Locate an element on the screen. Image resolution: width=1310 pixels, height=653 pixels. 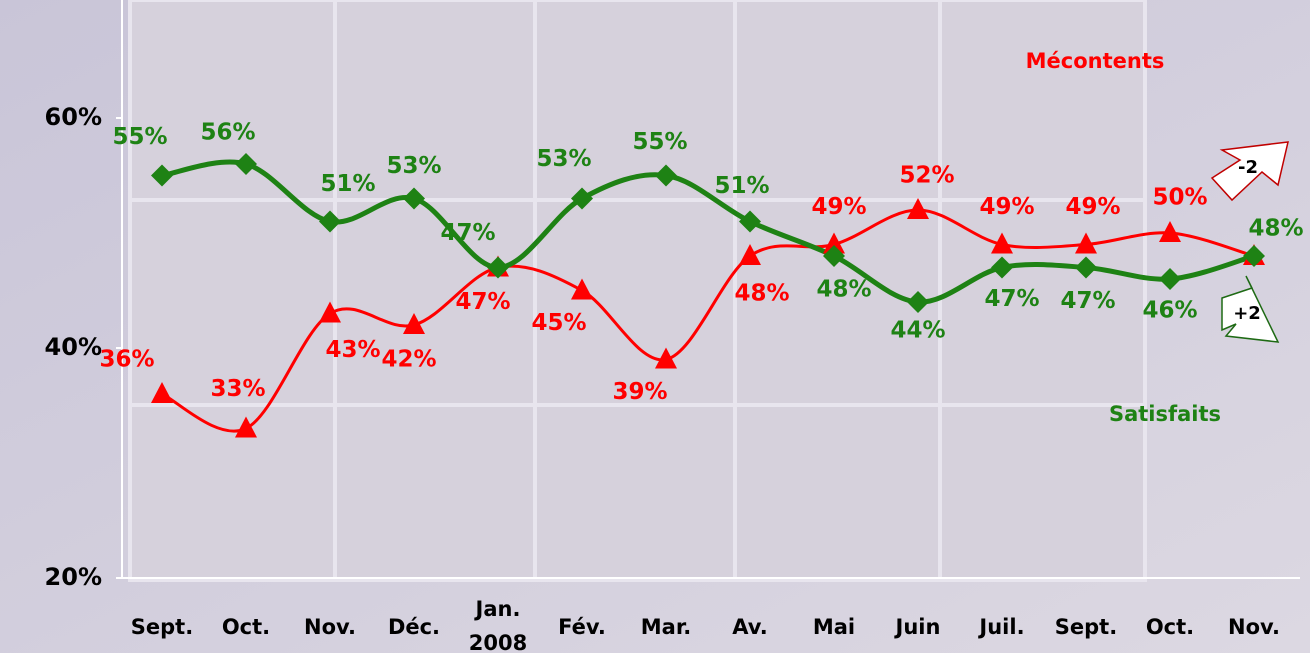
down-arrow is located at coordinates (1249, 171).